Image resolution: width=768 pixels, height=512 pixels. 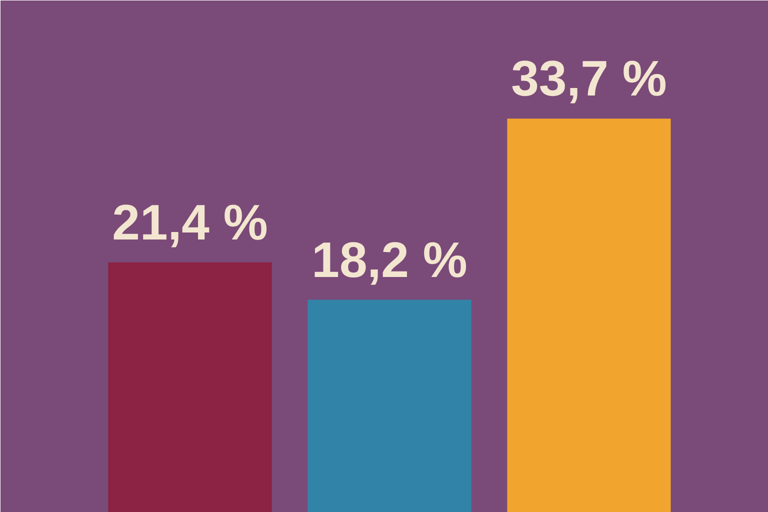 What do you see at coordinates (190, 222) in the screenshot?
I see `data-label: 21,4 %` at bounding box center [190, 222].